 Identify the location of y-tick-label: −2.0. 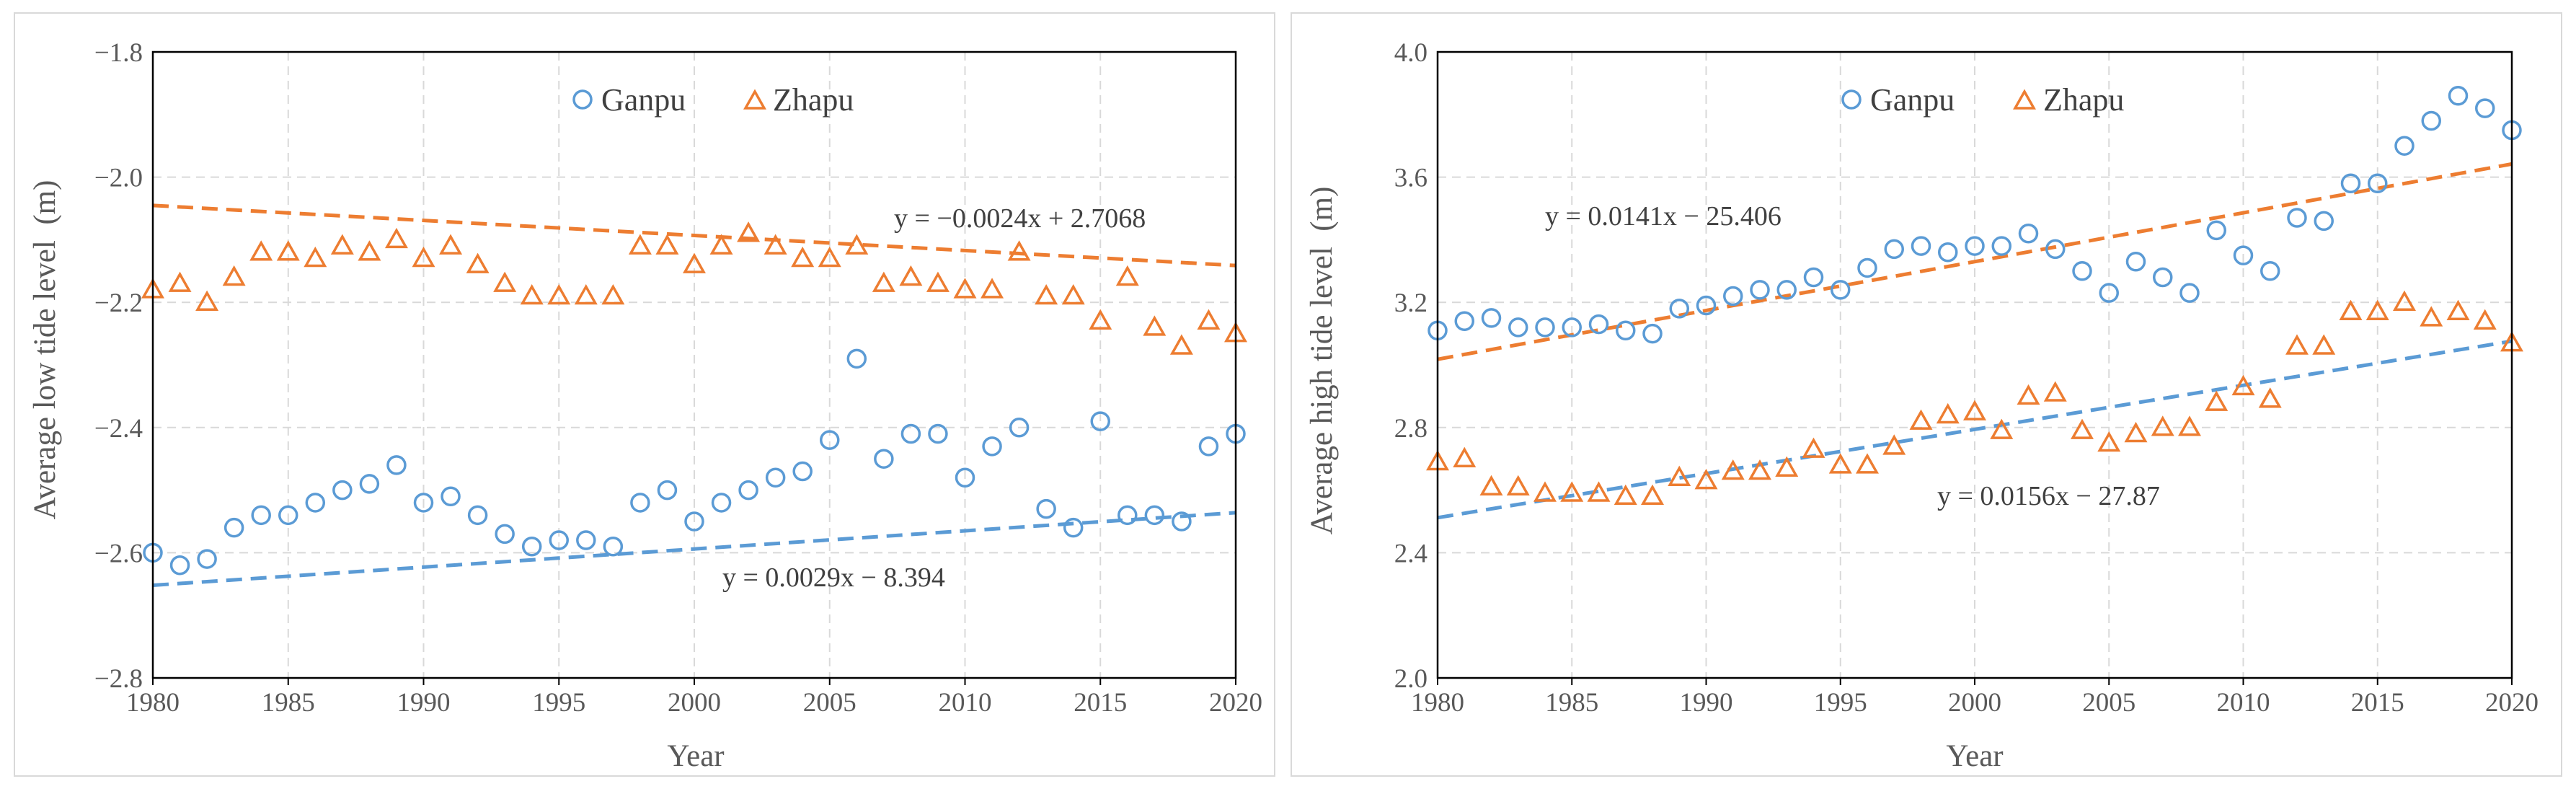
(118, 178).